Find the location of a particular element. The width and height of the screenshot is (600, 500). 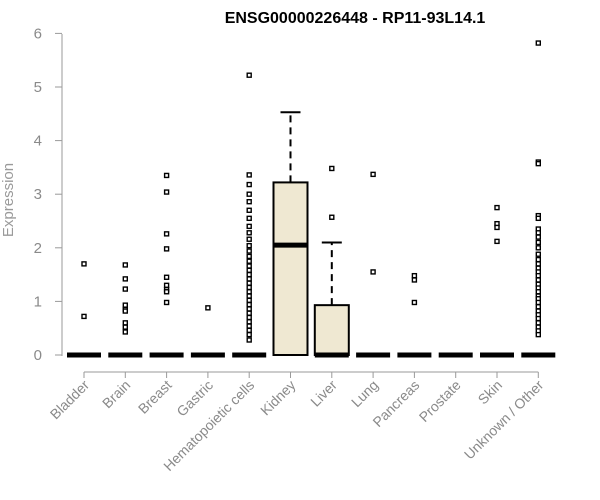

x-tick-label: Brain is located at coordinates (116, 394).